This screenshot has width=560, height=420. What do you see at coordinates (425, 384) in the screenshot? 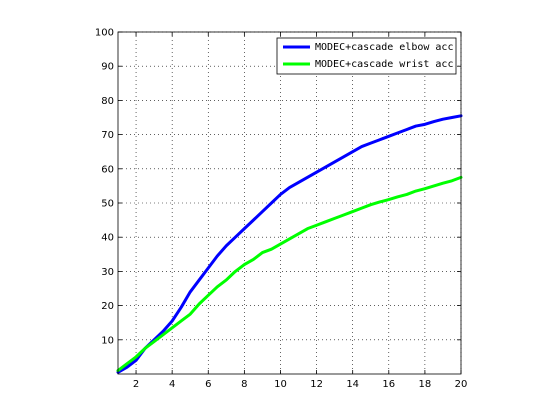
I see `x-tick-label: 18` at bounding box center [425, 384].